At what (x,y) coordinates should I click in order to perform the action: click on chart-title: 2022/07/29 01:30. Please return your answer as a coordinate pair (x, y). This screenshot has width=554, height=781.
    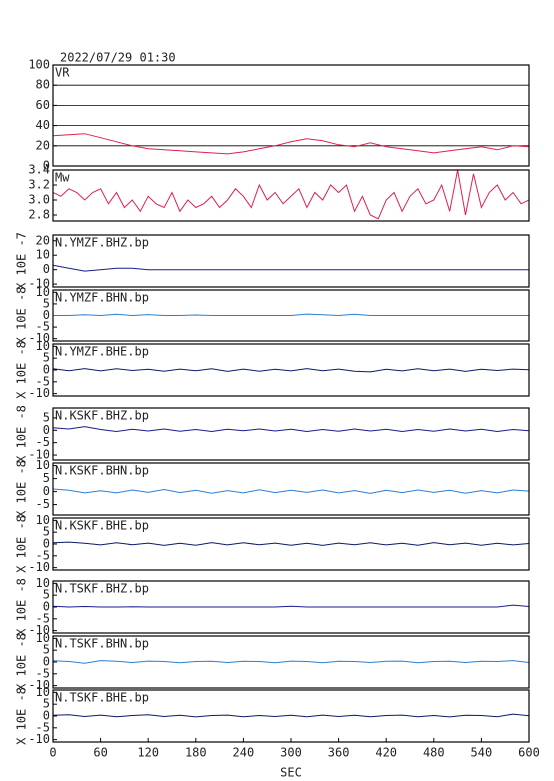
    Looking at the image, I should click on (118, 58).